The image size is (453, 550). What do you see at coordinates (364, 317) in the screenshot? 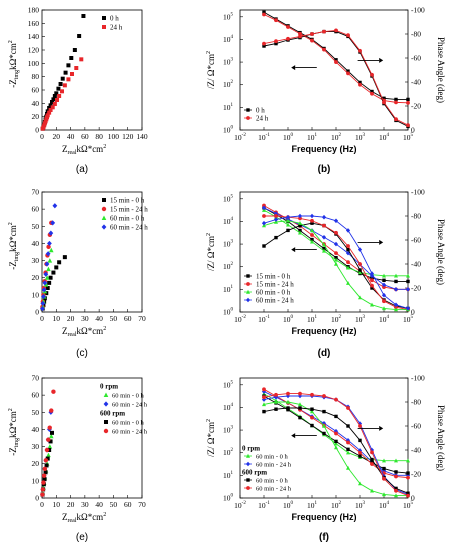
I see `x-tick-exp: 3` at bounding box center [364, 317].